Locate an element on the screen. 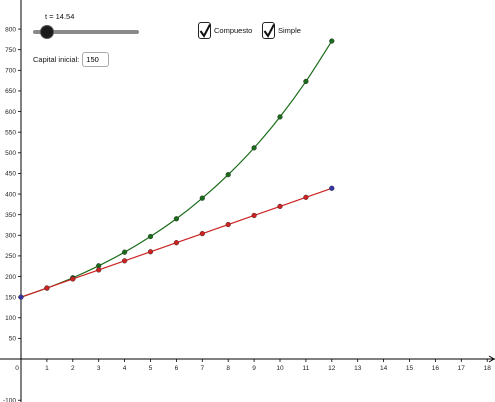 The width and height of the screenshot is (495, 402). y-tick-label: 600 is located at coordinates (10, 112).